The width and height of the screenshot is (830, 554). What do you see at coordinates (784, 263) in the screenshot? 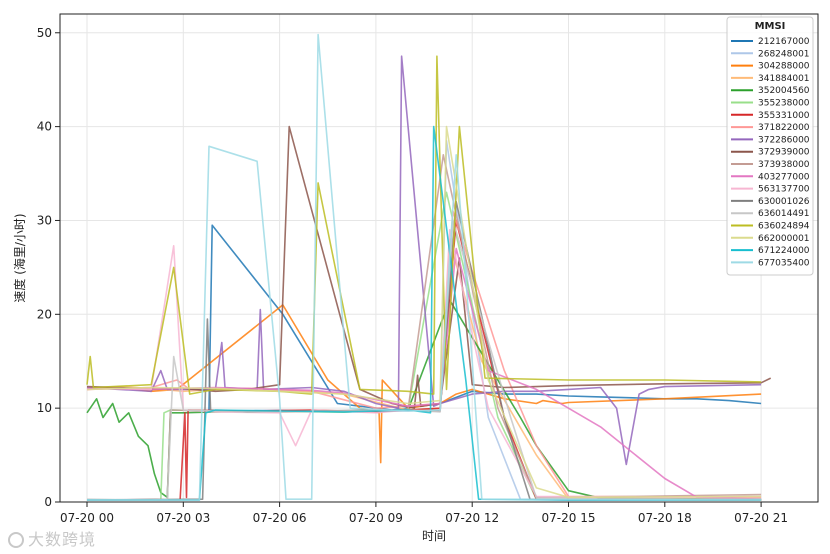
I see `legend-label: 677035400` at bounding box center [784, 263].